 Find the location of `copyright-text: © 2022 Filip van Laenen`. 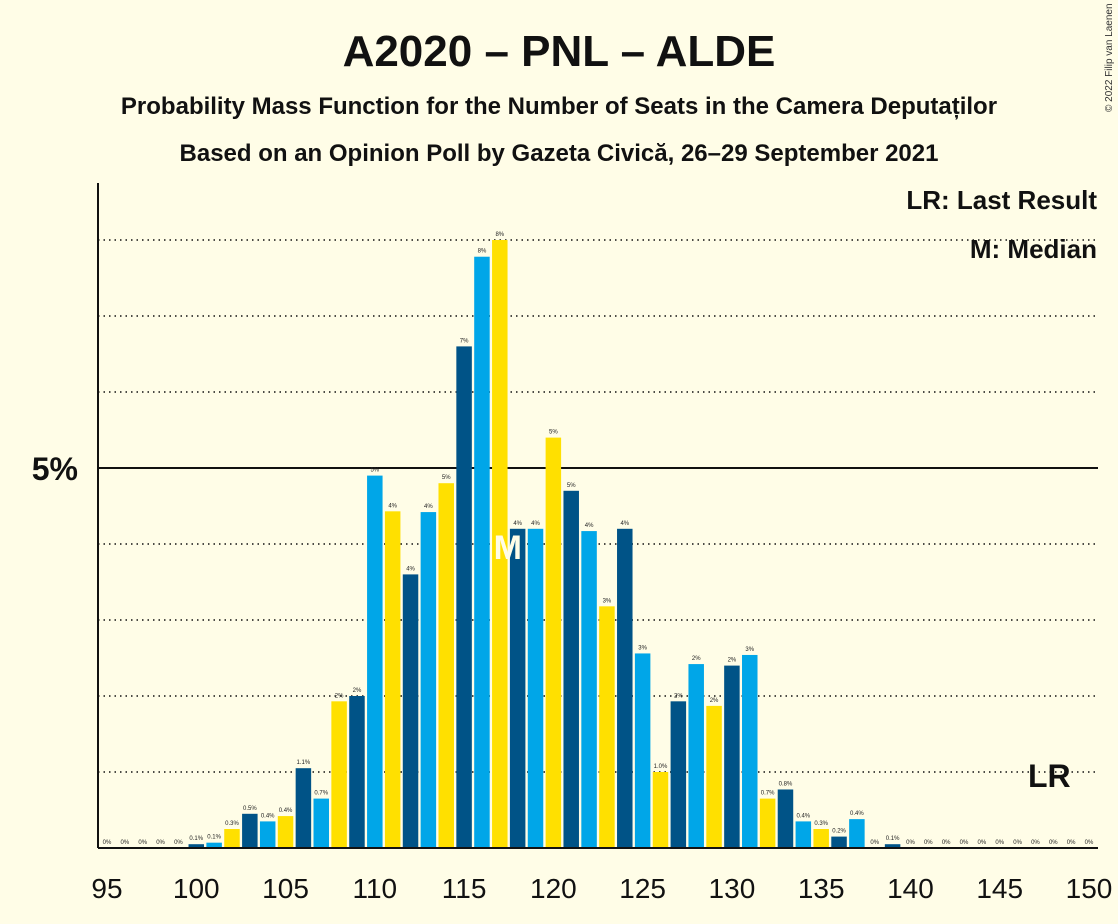

copyright-text: © 2022 Filip van Laenen is located at coordinates (1109, 57).